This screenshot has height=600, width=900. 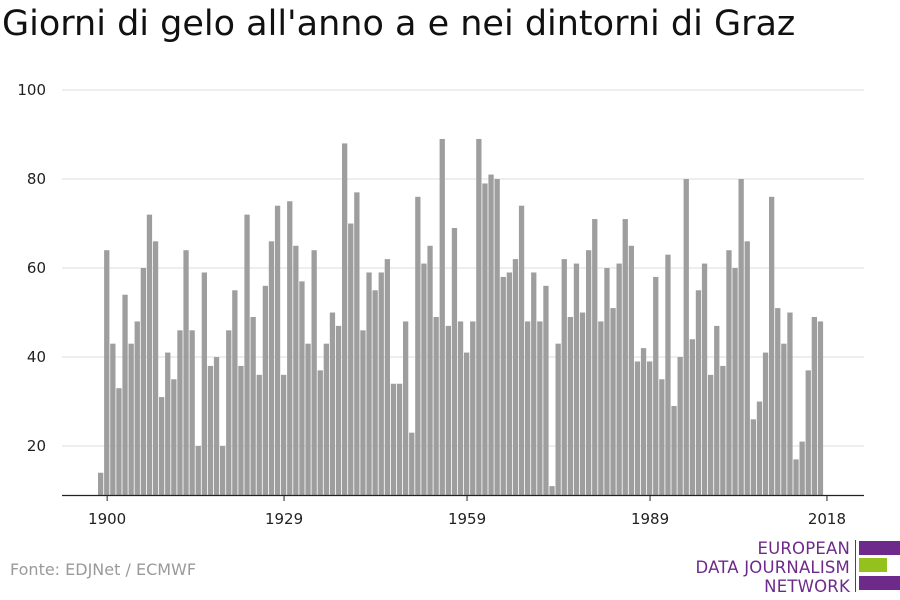 I want to click on y-tick-label: 60, so click(x=36, y=268).